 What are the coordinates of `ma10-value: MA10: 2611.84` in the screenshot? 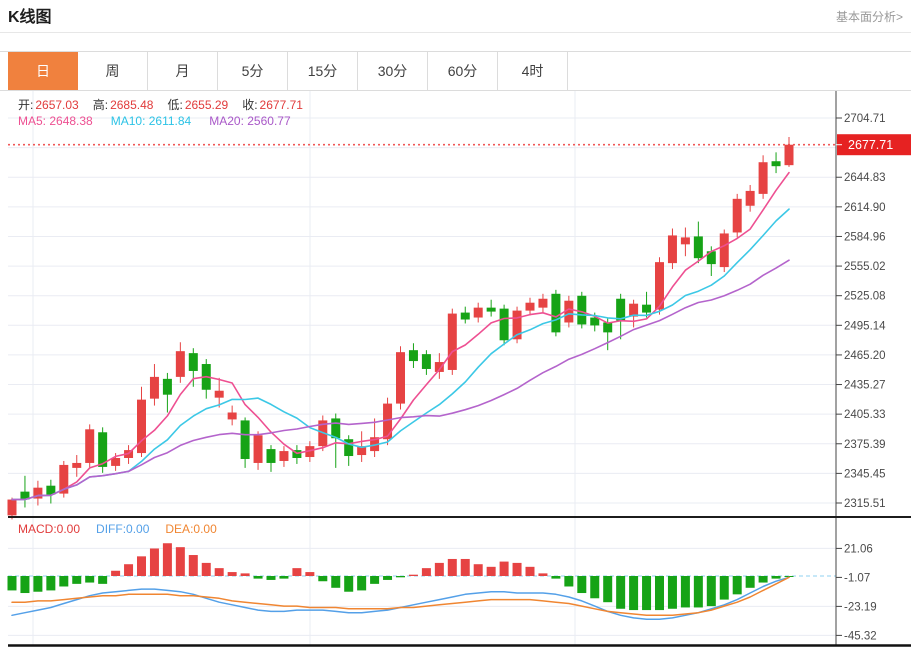 It's located at (151, 121).